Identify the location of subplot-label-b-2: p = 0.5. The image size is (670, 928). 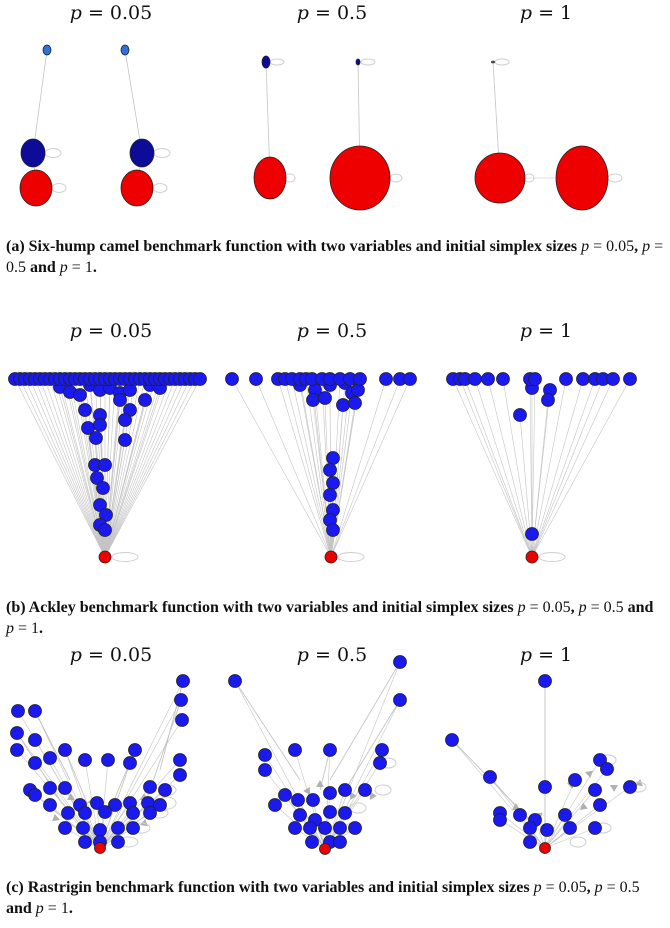
(332, 331).